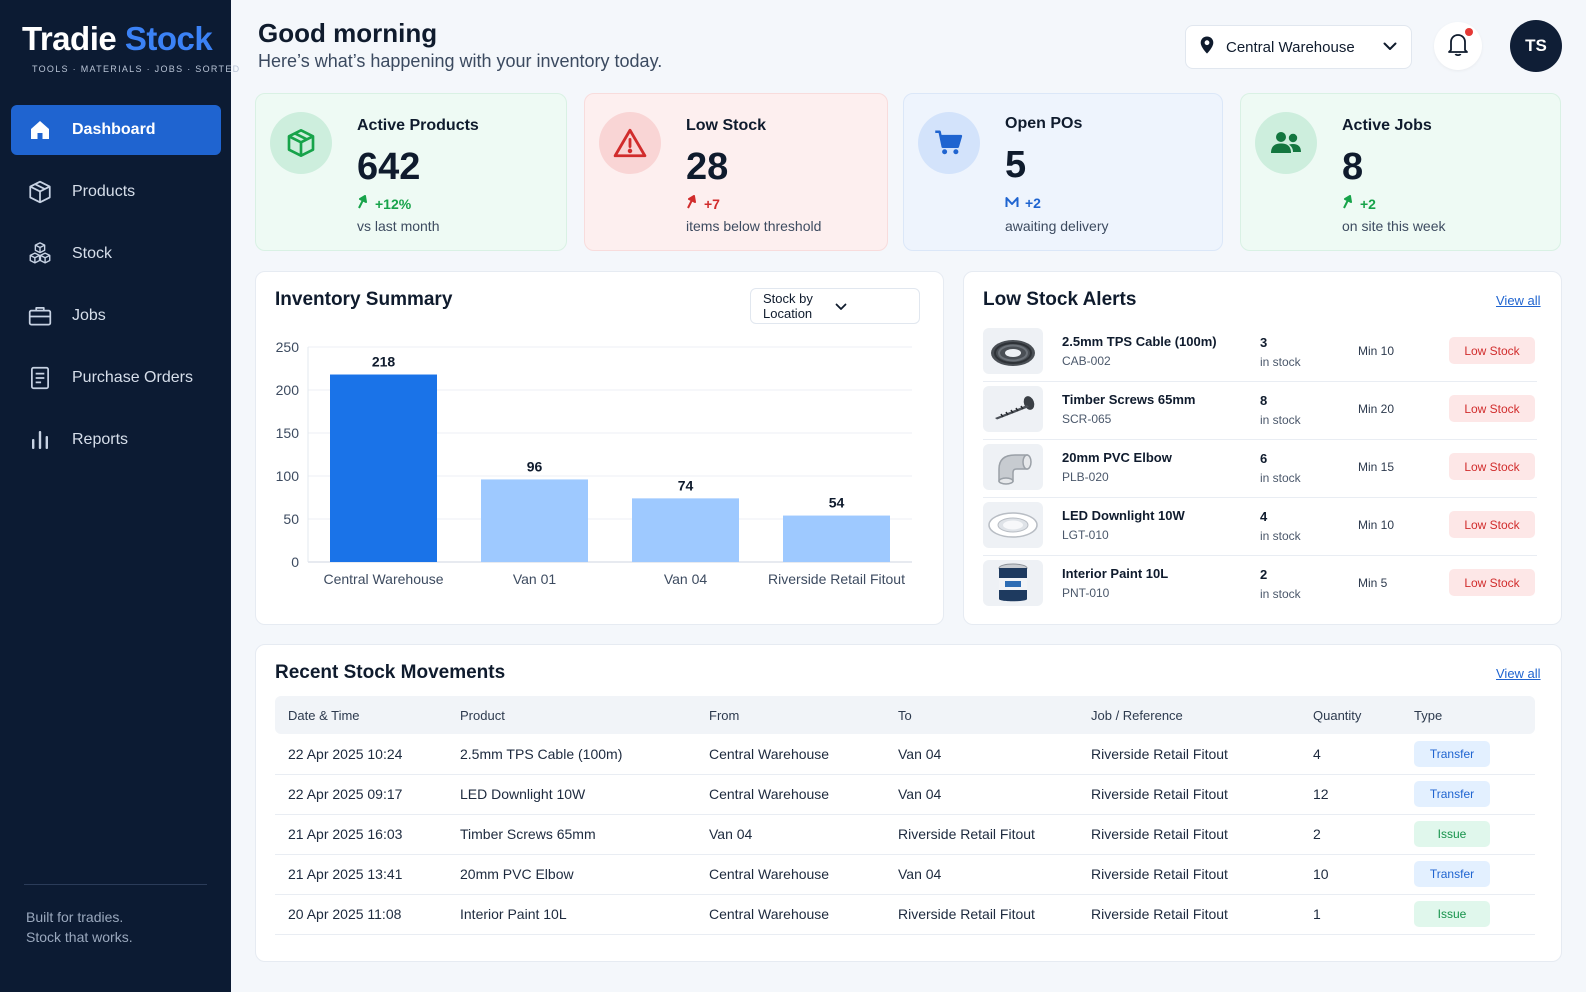  Describe the element at coordinates (1350, 715) in the screenshot. I see `column-header: Quantity` at that location.